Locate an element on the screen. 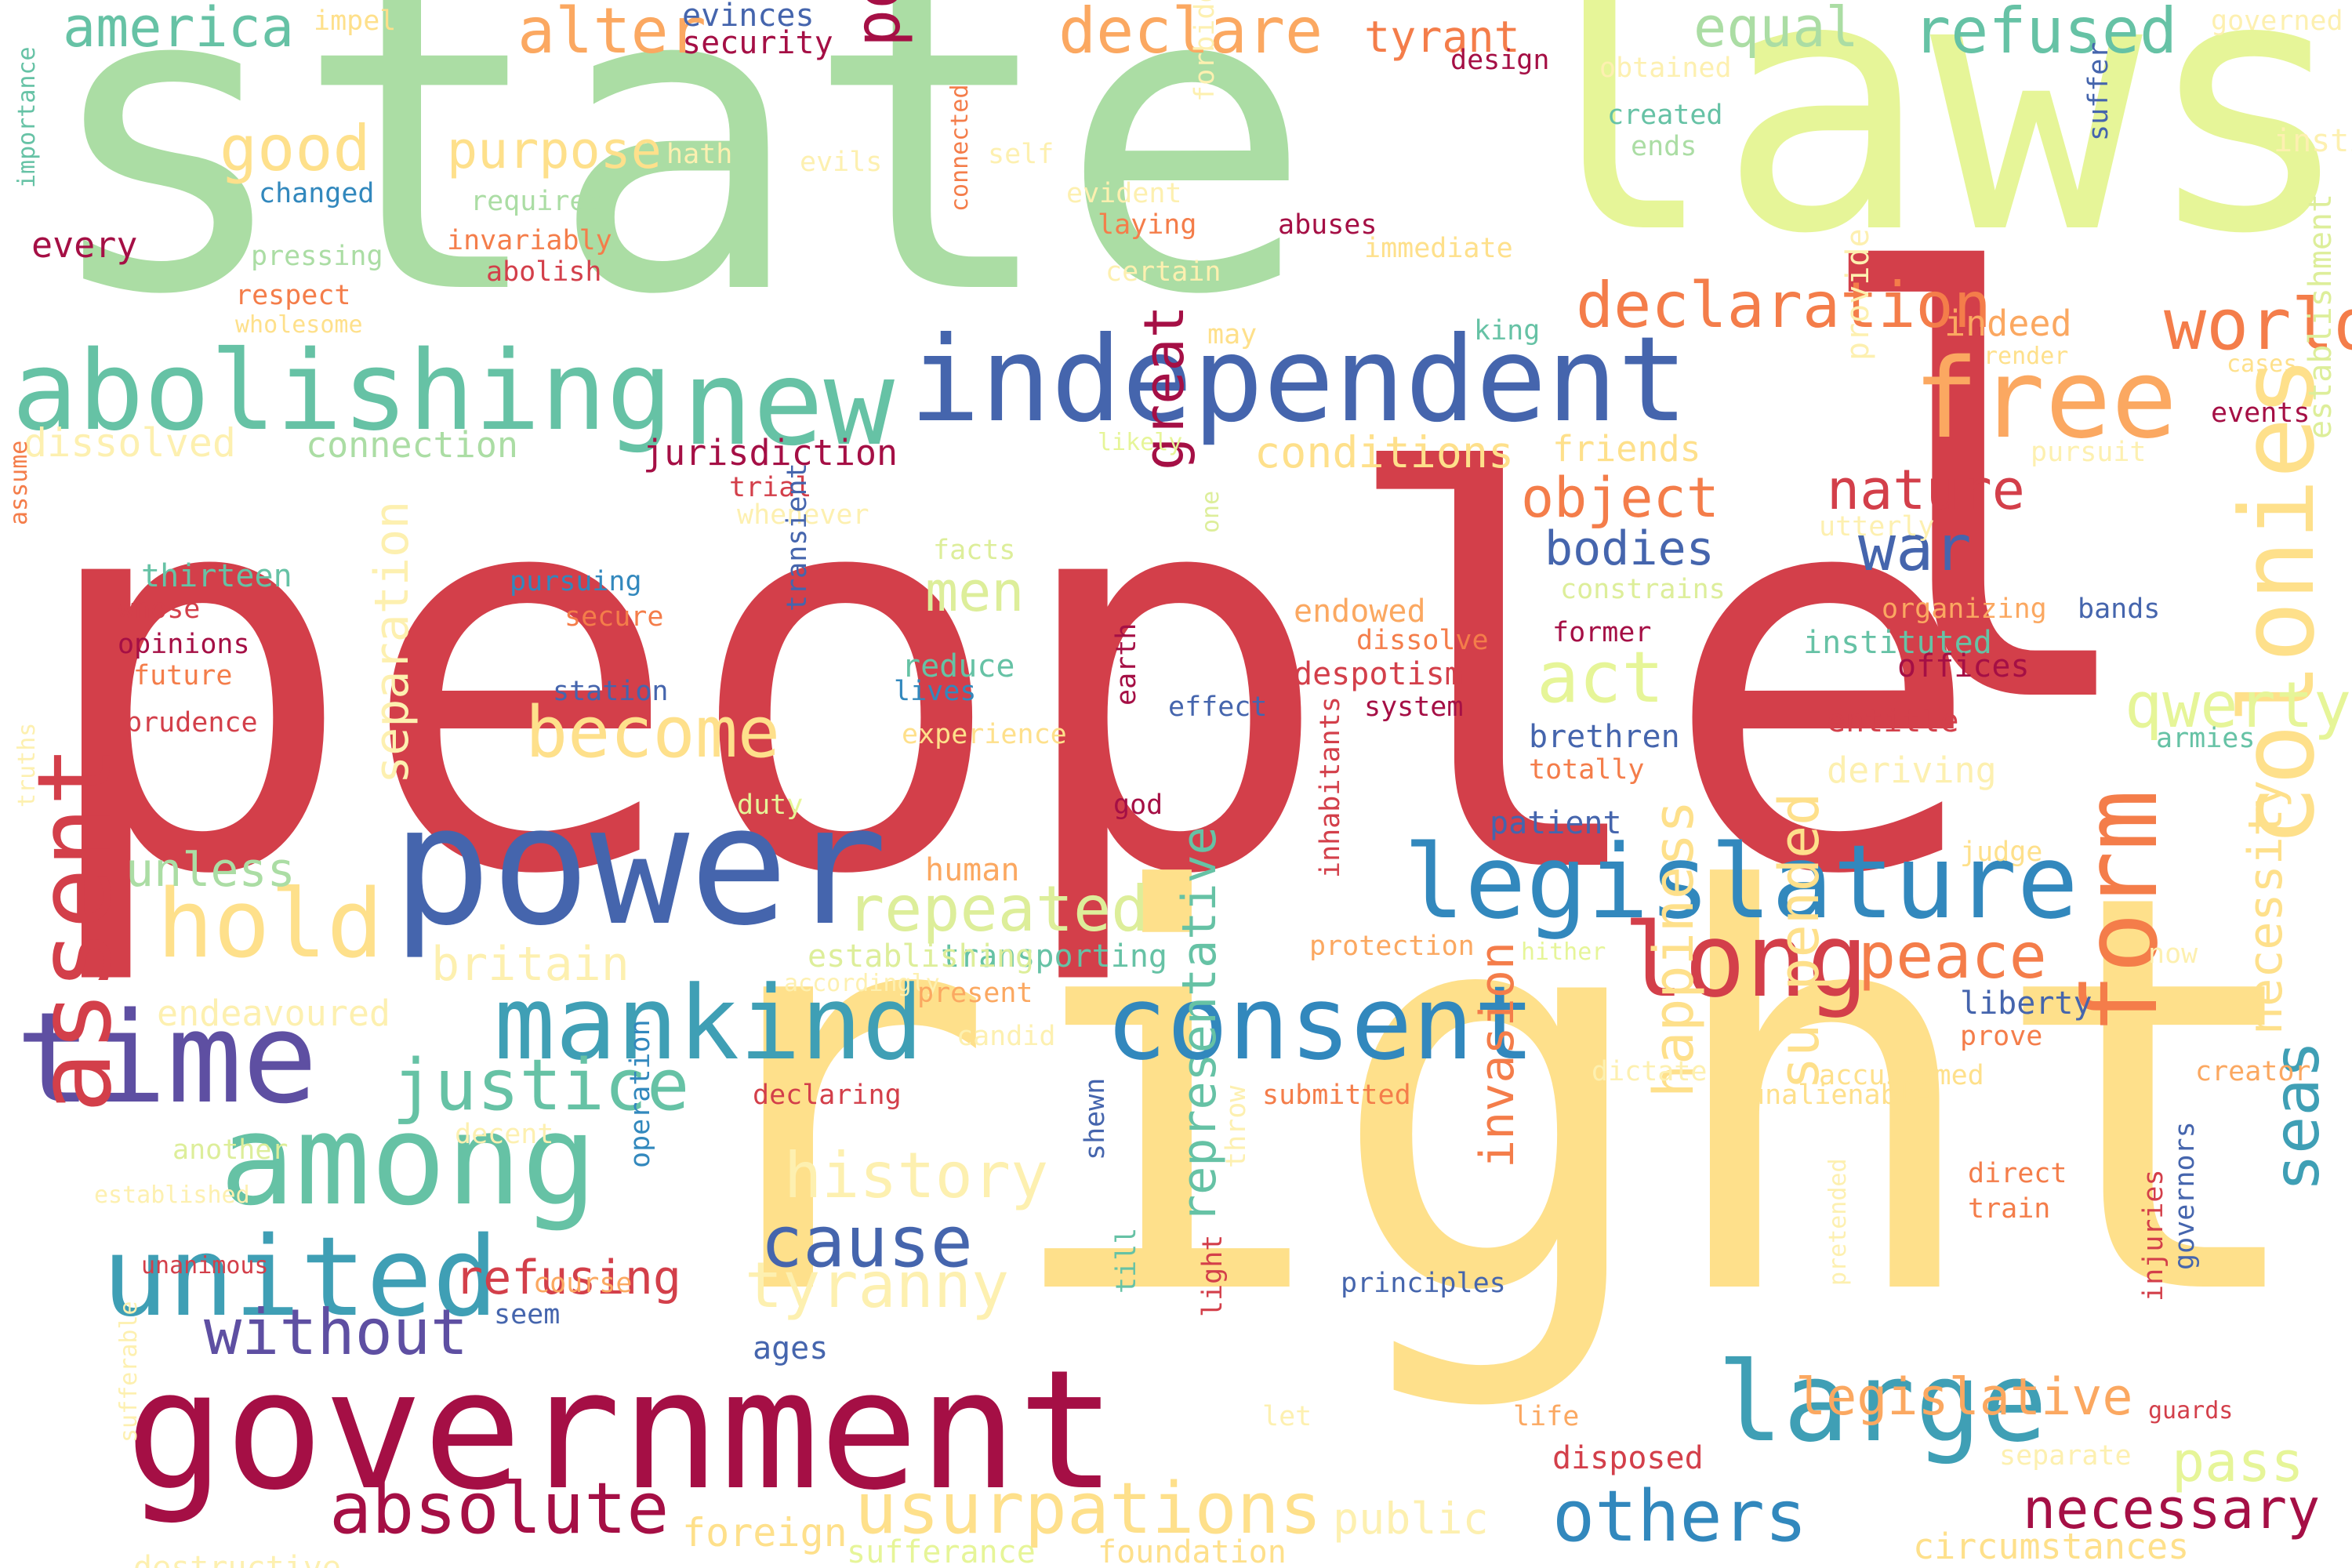 The height and width of the screenshot is (1568, 2352). word-totally-131: totally is located at coordinates (1587, 770).